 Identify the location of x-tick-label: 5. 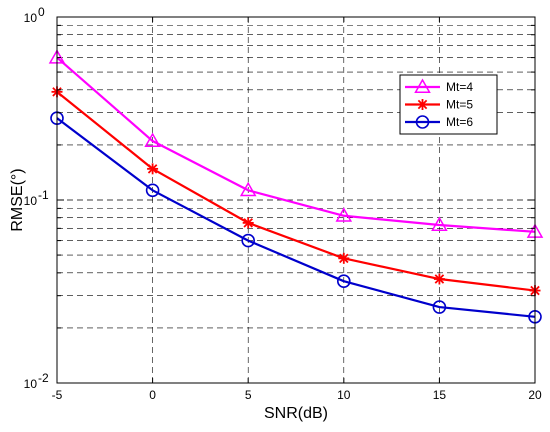
(248, 395).